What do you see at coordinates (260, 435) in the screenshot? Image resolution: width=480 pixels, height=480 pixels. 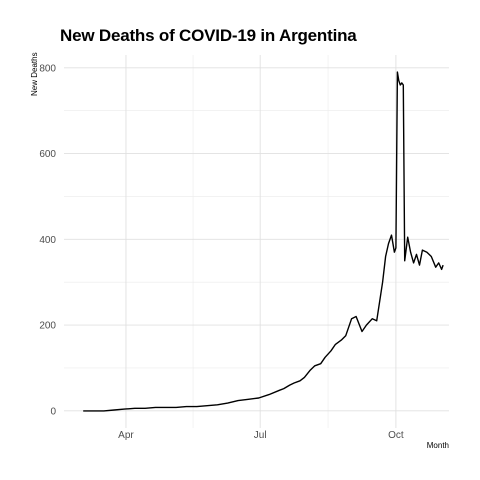 I see `x-tick-label: Jul` at bounding box center [260, 435].